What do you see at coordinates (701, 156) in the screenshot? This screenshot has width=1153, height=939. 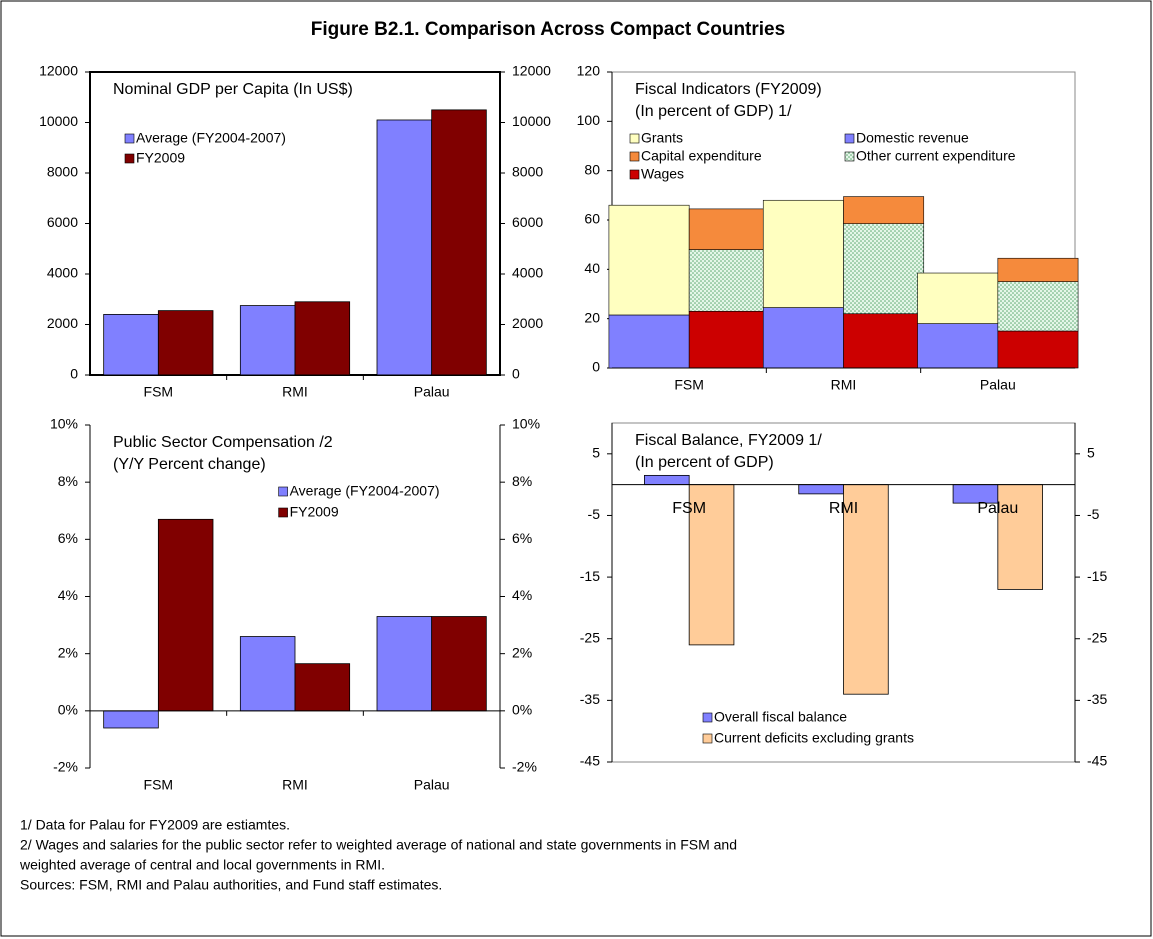 I see `legend-label: Capital expenditure` at bounding box center [701, 156].